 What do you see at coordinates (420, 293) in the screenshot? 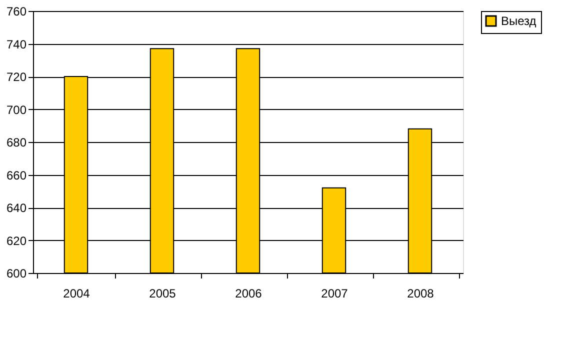
I see `x-tick-label: 2008` at bounding box center [420, 293].